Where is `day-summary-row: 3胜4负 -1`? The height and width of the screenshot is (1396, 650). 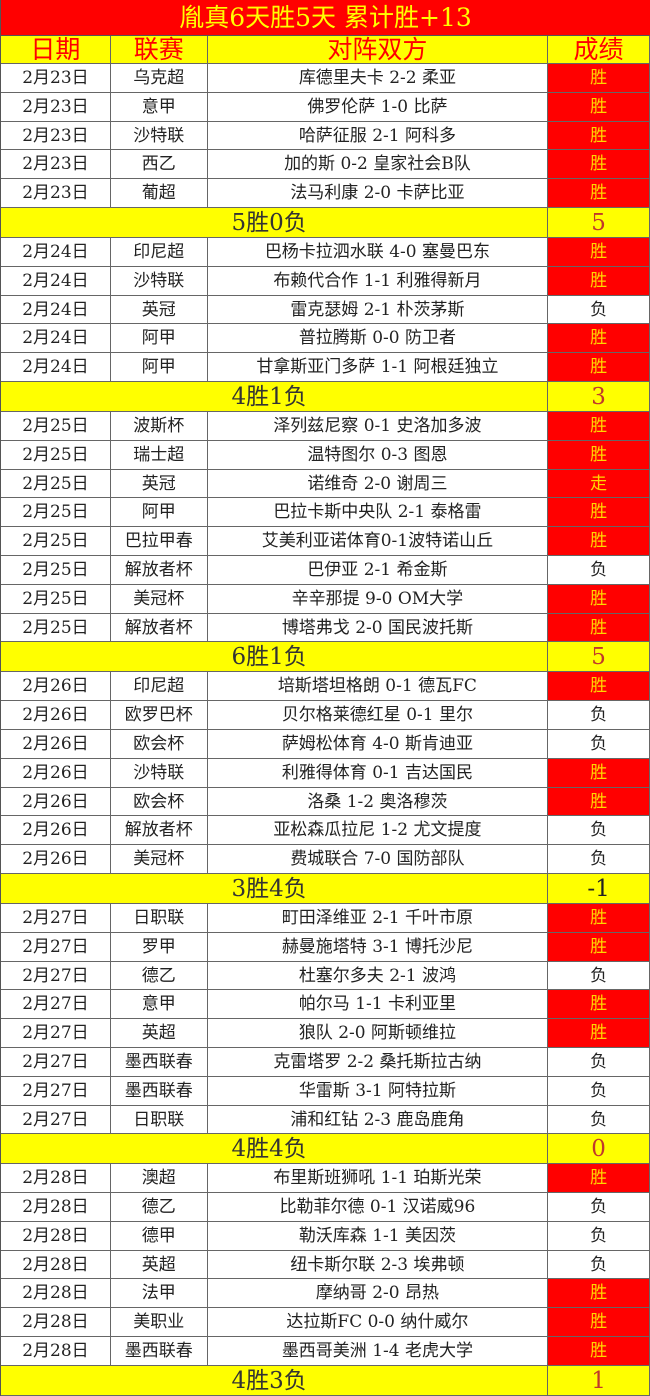 day-summary-row: 3胜4负 -1 is located at coordinates (325, 888).